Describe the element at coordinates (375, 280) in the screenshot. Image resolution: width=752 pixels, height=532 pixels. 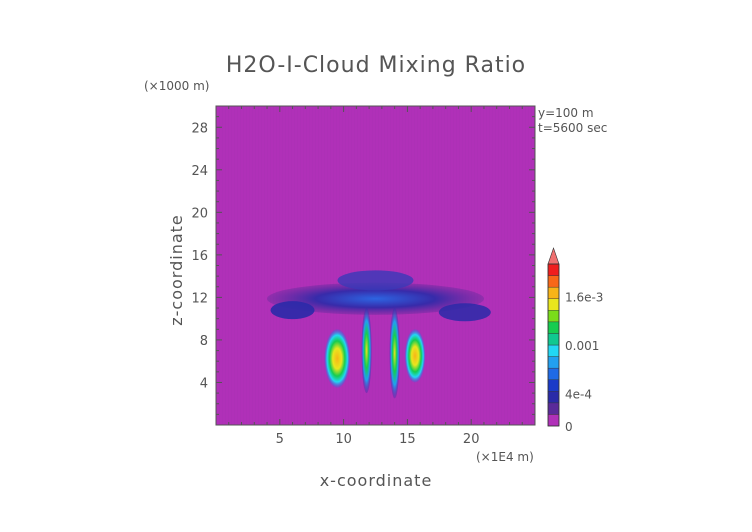
I see `feature-anvil-top` at that location.